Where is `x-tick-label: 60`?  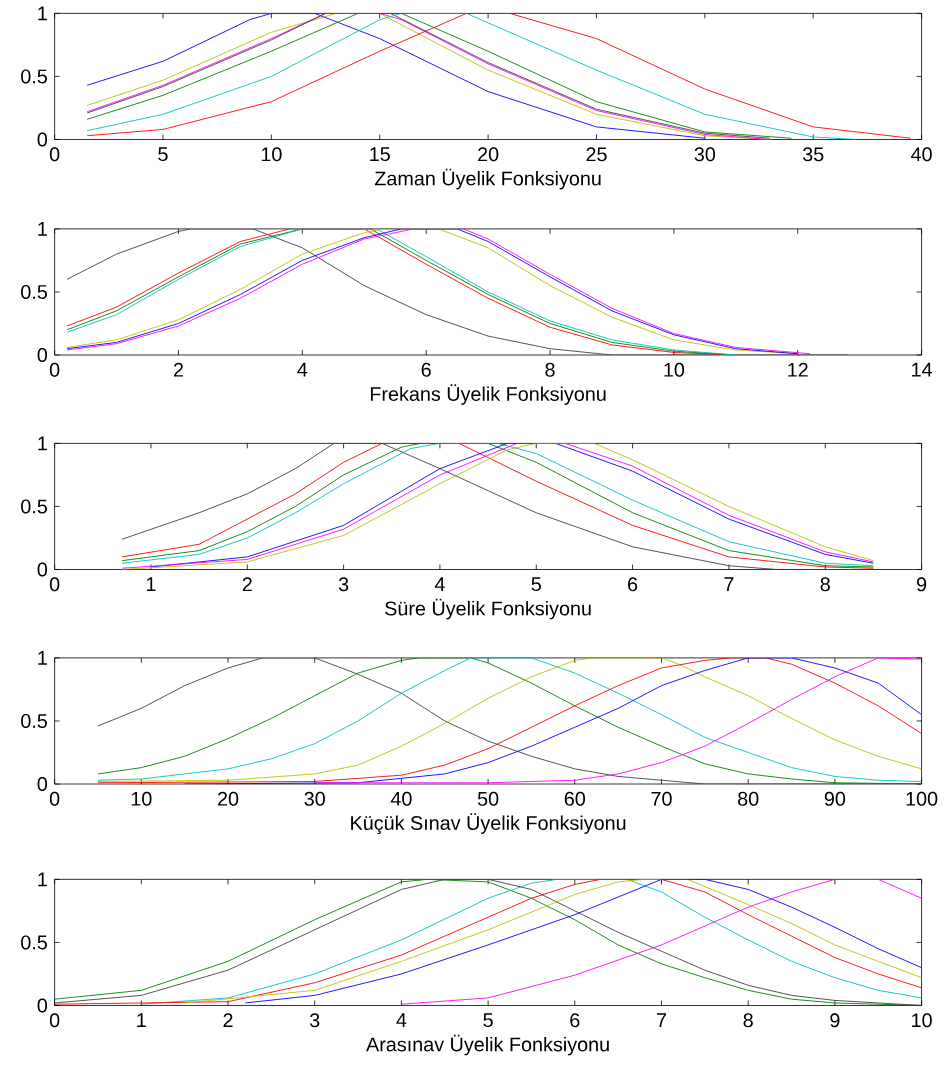
x-tick-label: 60 is located at coordinates (574, 798).